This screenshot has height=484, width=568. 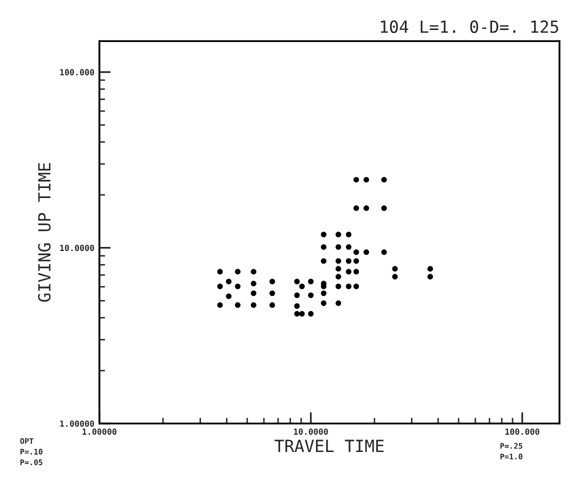 I want to click on y-tick-label: 100.000, so click(x=77, y=72).